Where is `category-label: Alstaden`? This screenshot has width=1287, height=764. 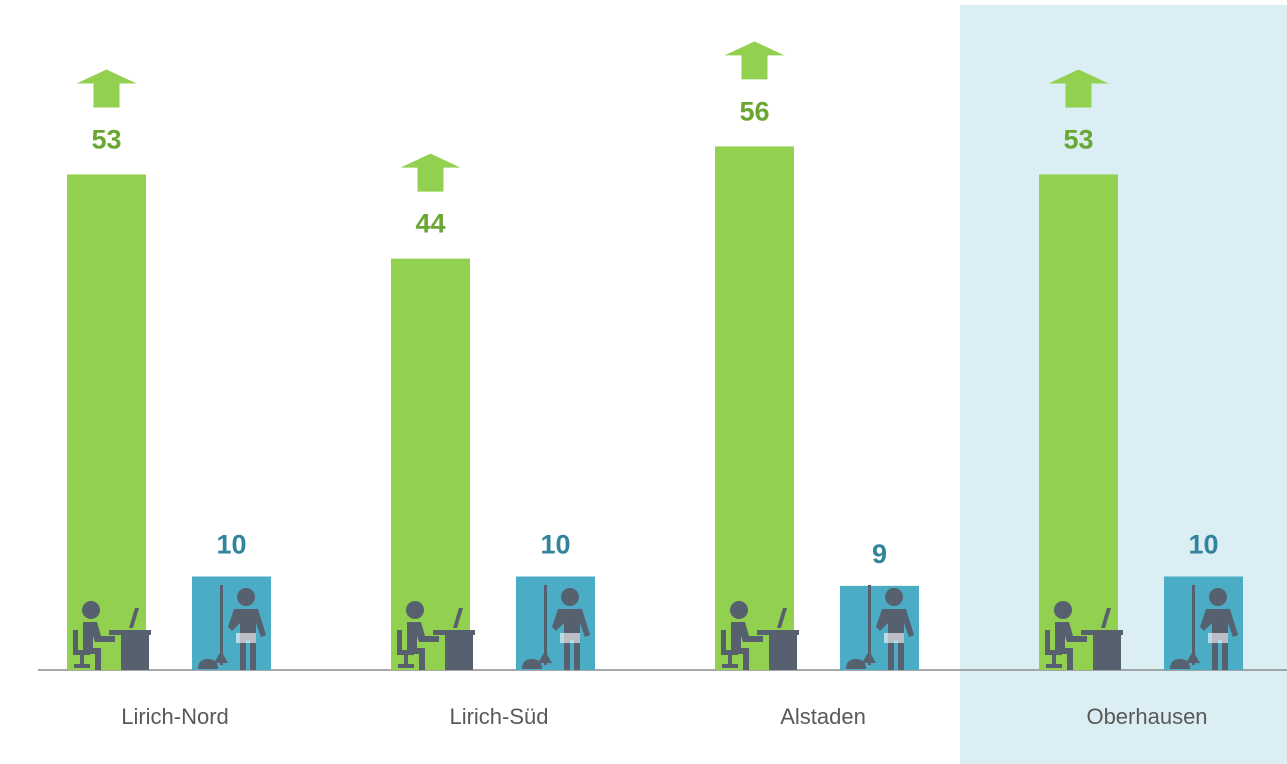
category-label: Alstaden is located at coordinates (823, 716).